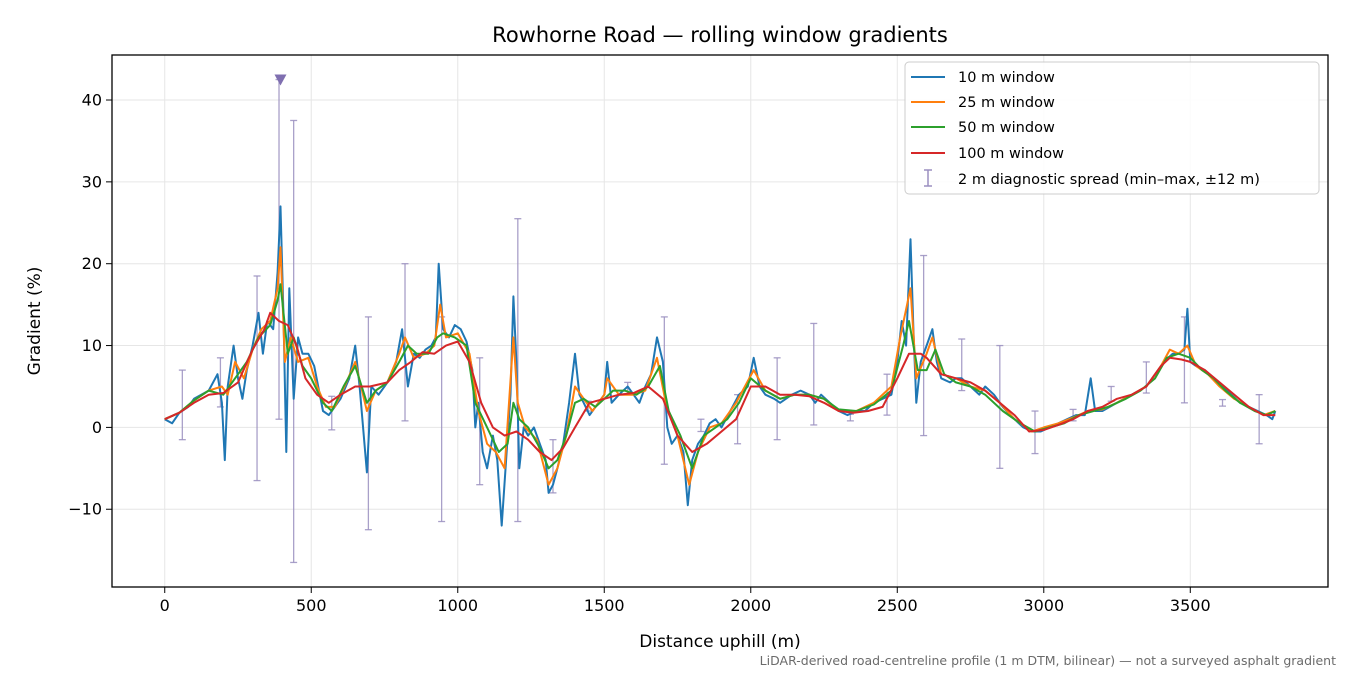 The height and width of the screenshot is (675, 1350). I want to click on y-tick-label: 10, so click(92, 345).